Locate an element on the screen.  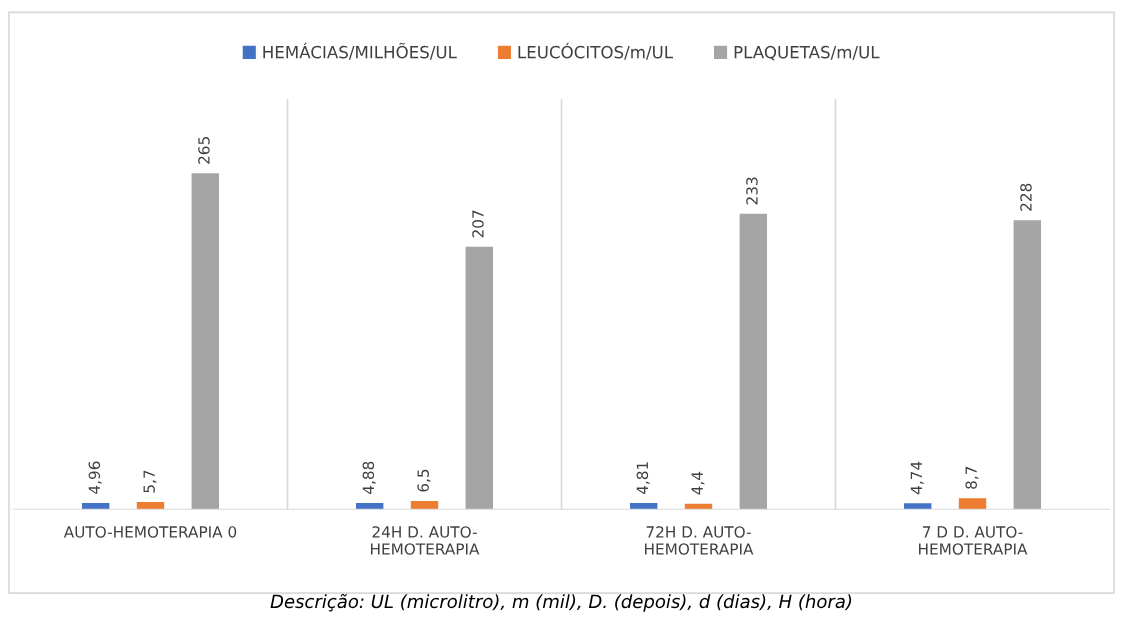
data-label: 8,7 is located at coordinates (972, 477).